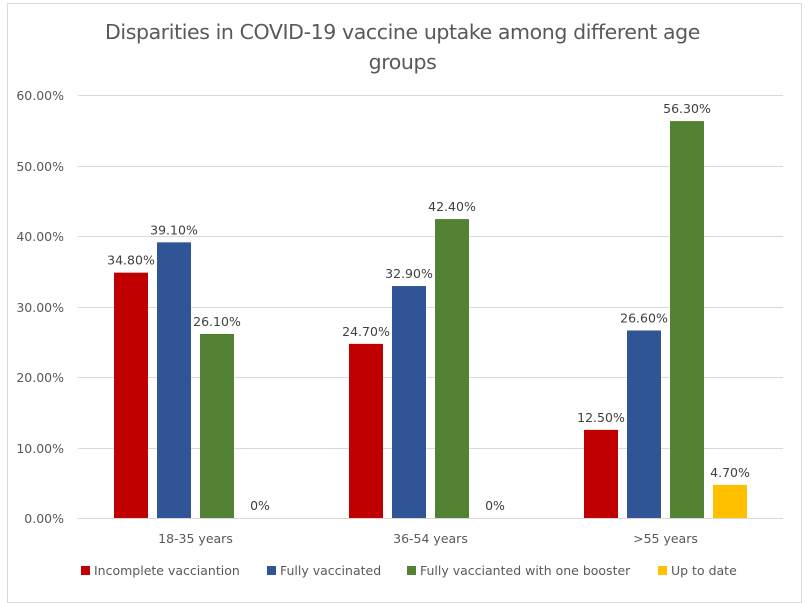 The height and width of the screenshot is (603, 805). Describe the element at coordinates (452, 206) in the screenshot. I see `data-label: 42.40%` at that location.